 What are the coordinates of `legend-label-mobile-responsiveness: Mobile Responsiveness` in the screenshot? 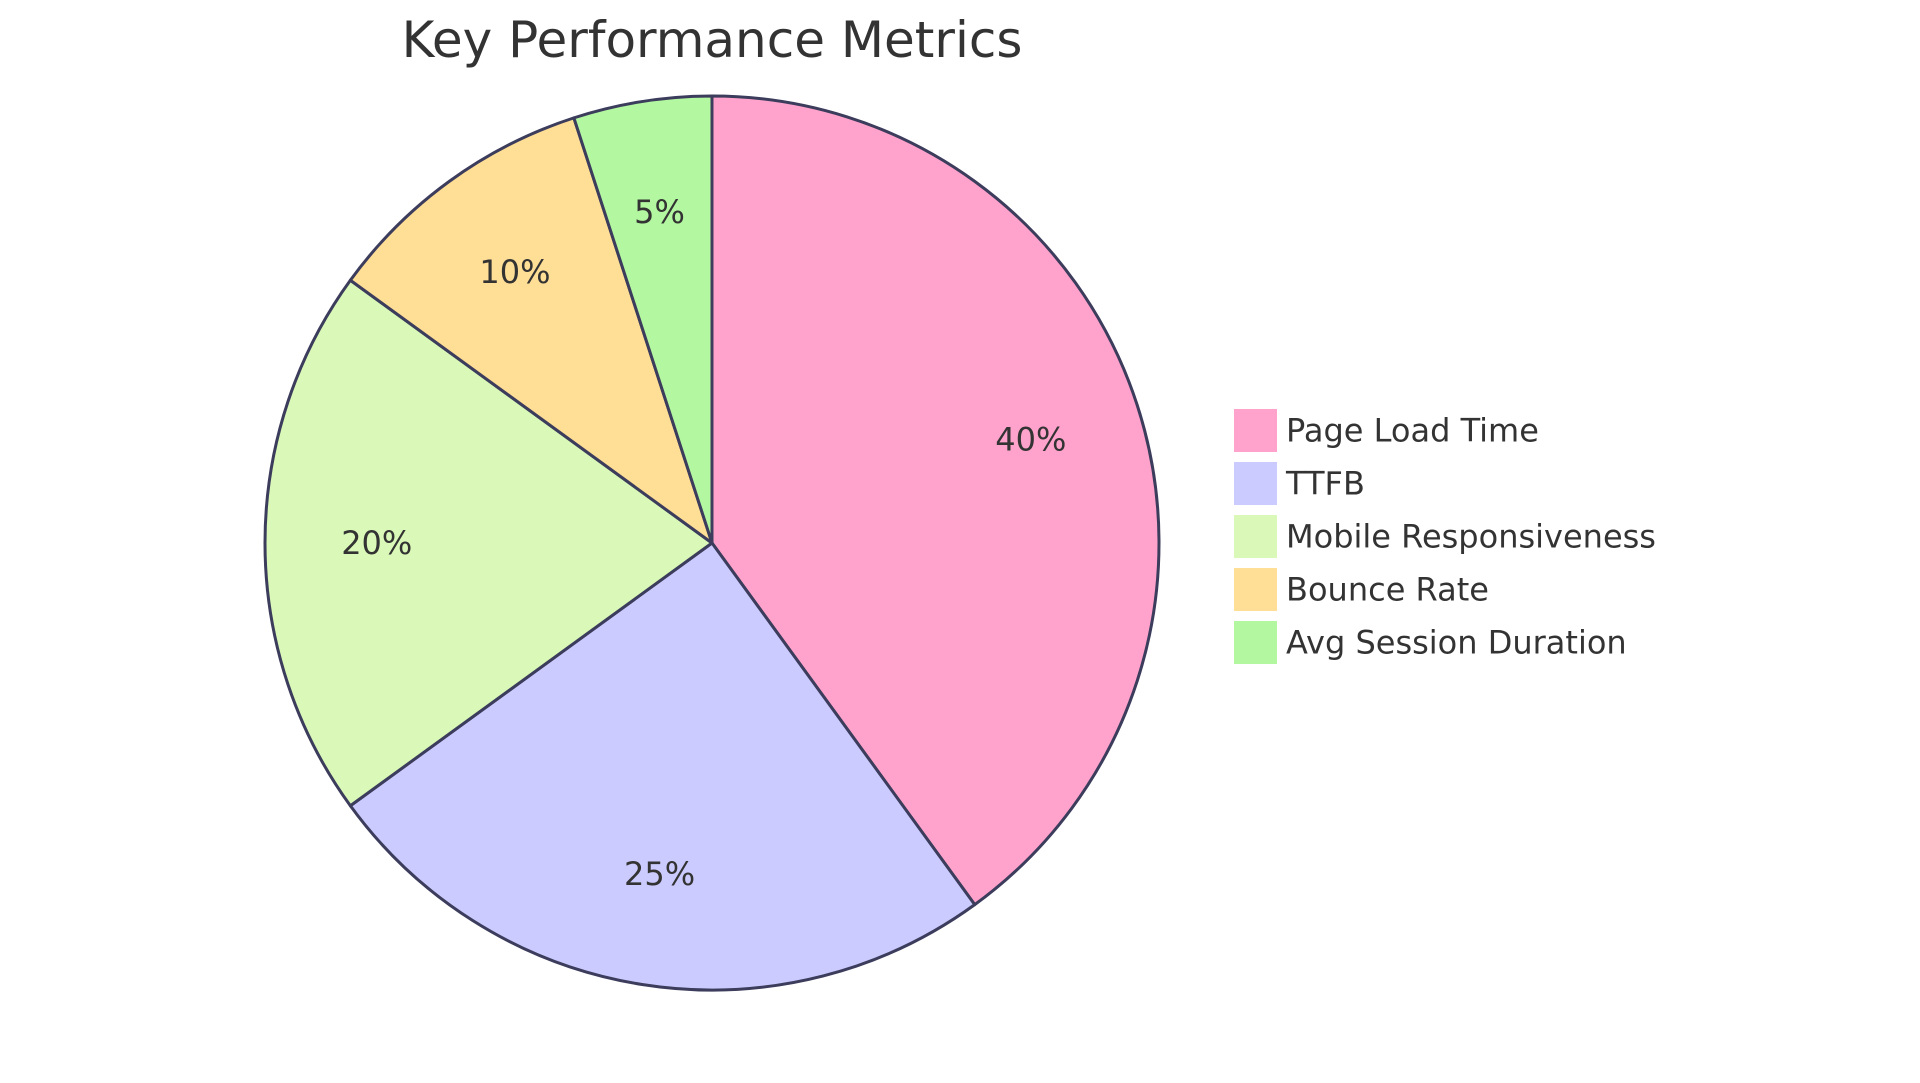 It's located at (1471, 537).